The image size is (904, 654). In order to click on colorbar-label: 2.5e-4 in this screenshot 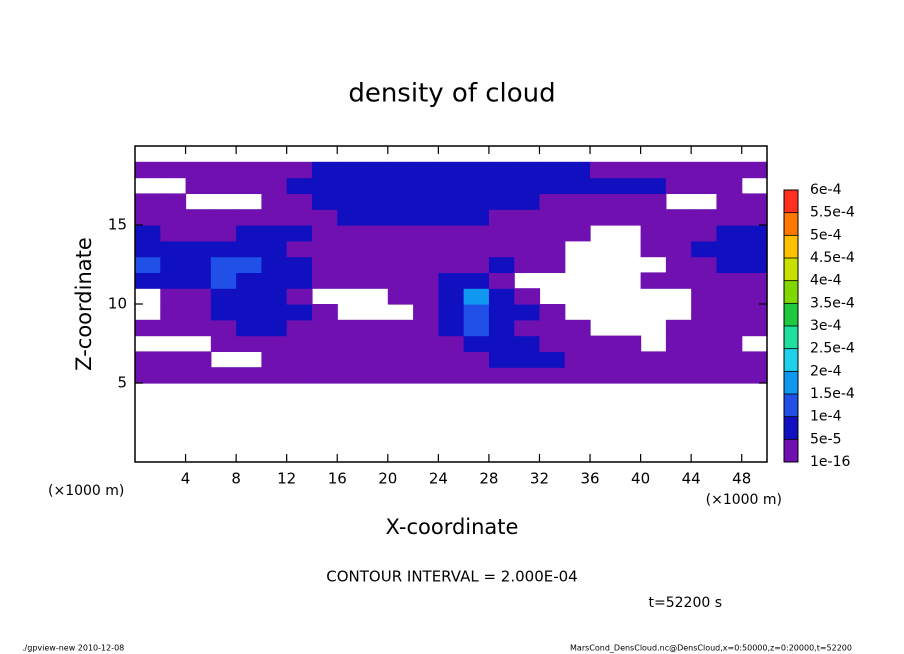, I will do `click(832, 349)`.